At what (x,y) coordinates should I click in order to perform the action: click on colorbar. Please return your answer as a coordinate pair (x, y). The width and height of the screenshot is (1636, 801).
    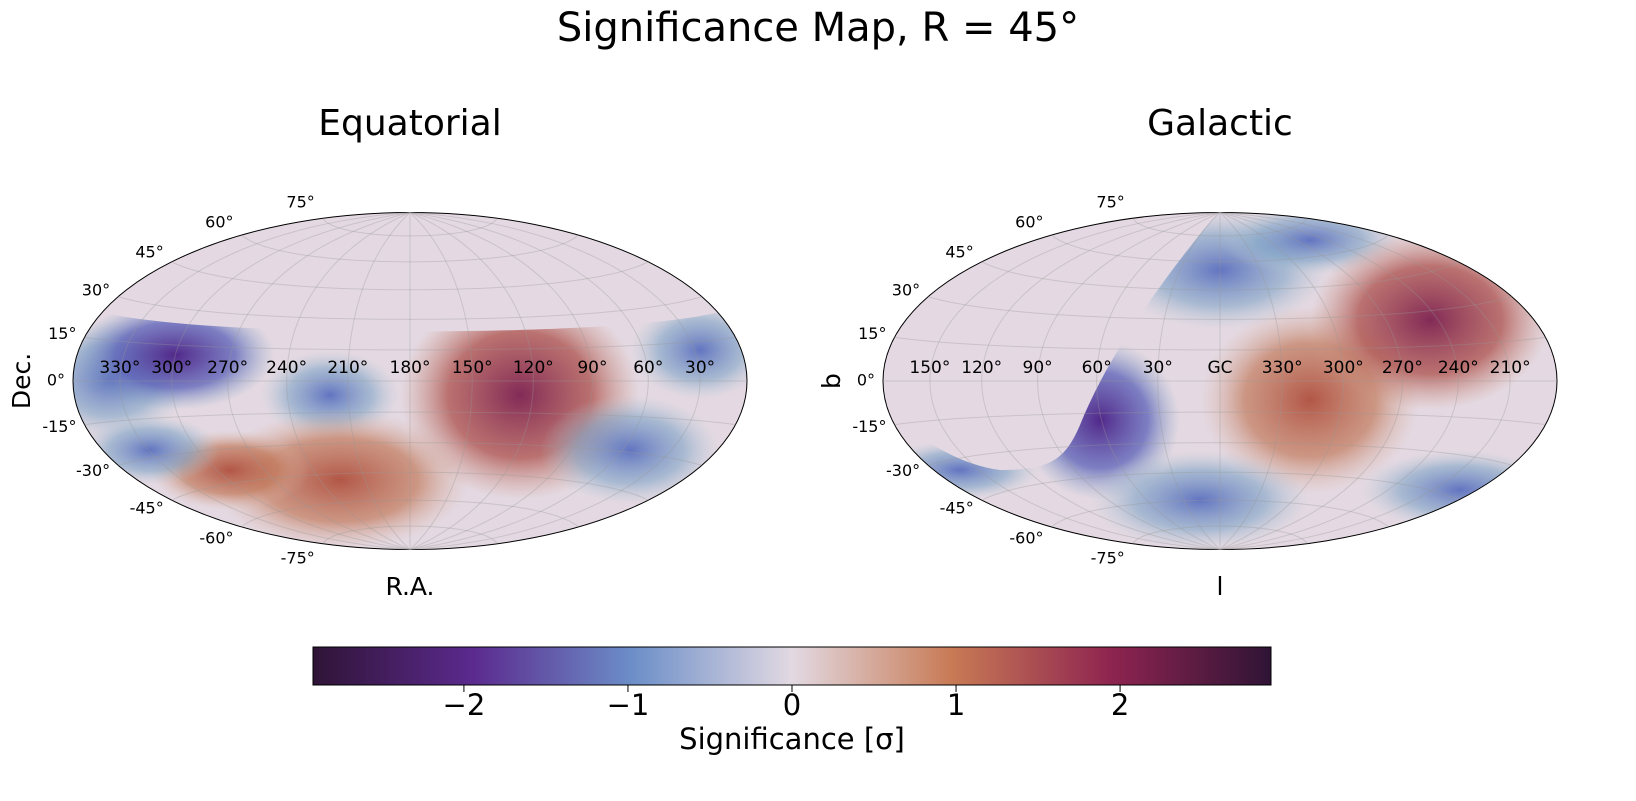
    Looking at the image, I should click on (792, 666).